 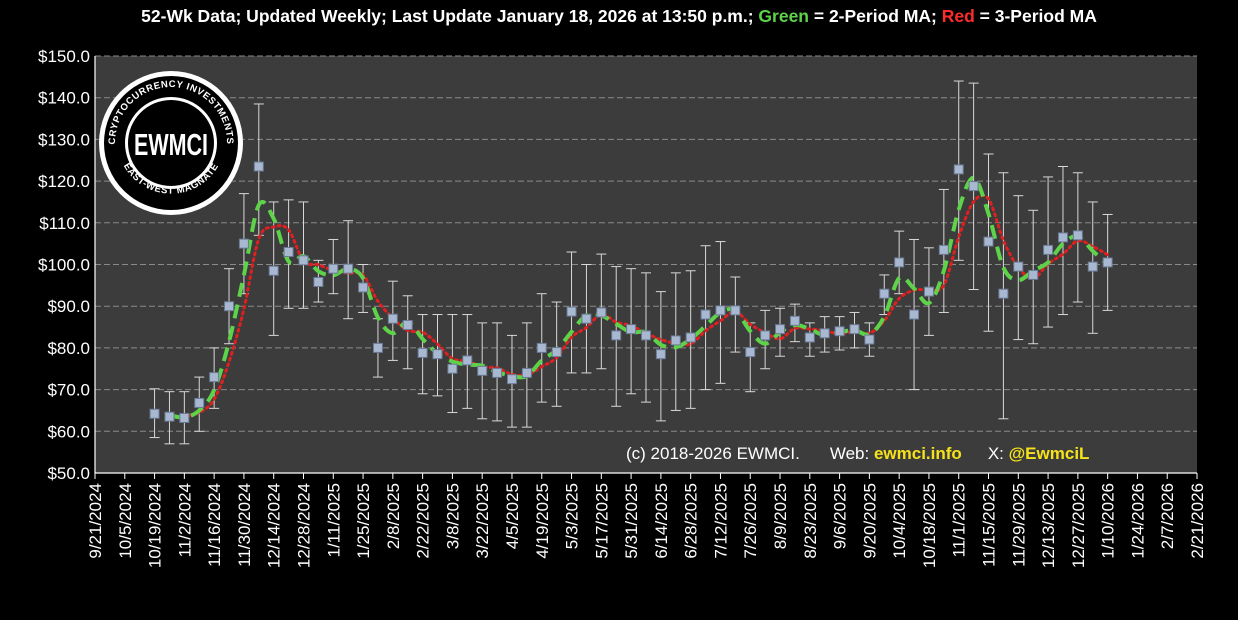 What do you see at coordinates (393, 516) in the screenshot?
I see `x-tick-label: 2/8/2025` at bounding box center [393, 516].